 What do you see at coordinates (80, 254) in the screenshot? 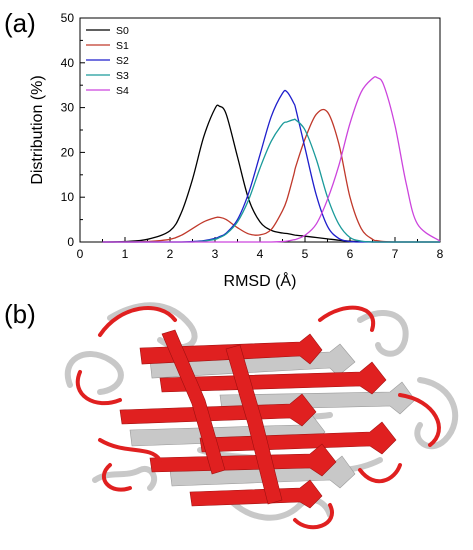
I see `x-tick-label: 0` at bounding box center [80, 254].